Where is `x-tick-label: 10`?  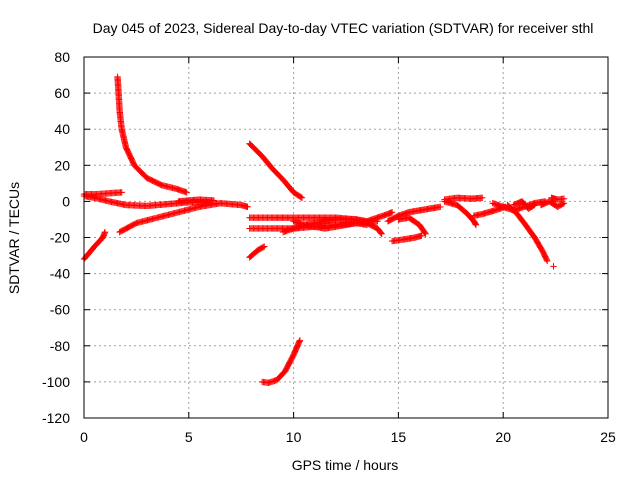 x-tick-label: 10 is located at coordinates (294, 437).